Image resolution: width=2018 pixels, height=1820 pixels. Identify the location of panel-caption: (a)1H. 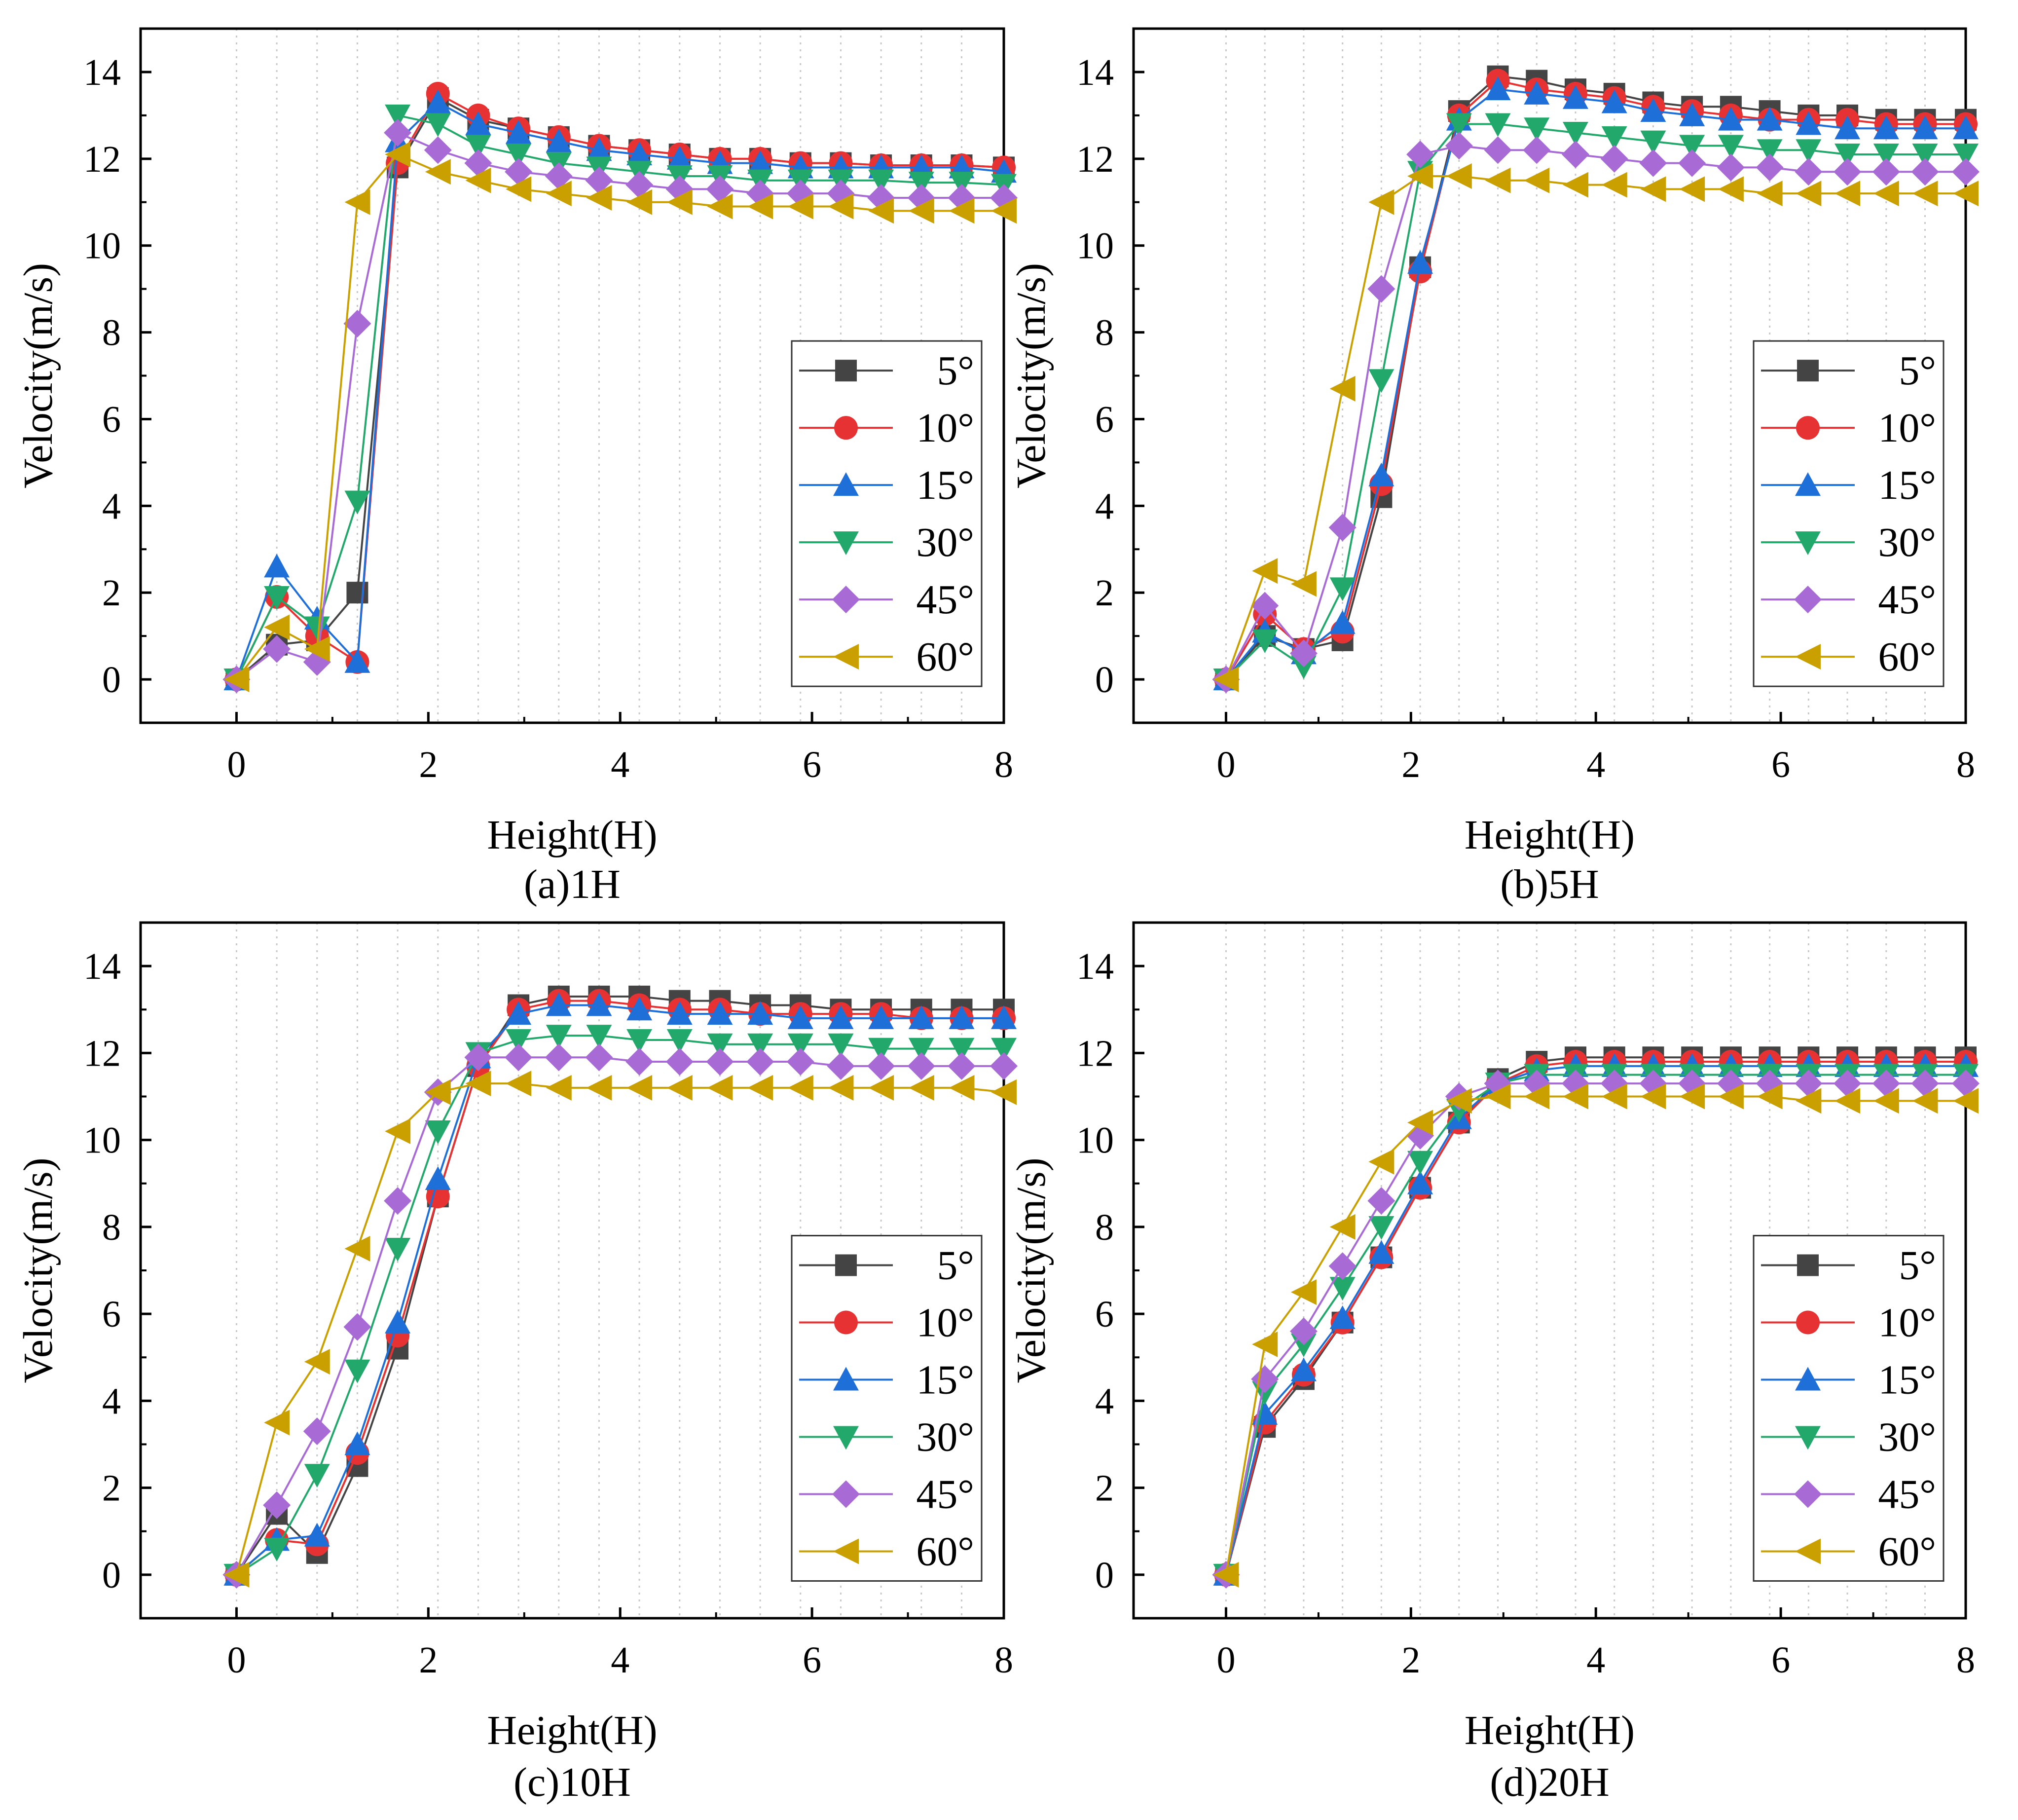
(572, 884).